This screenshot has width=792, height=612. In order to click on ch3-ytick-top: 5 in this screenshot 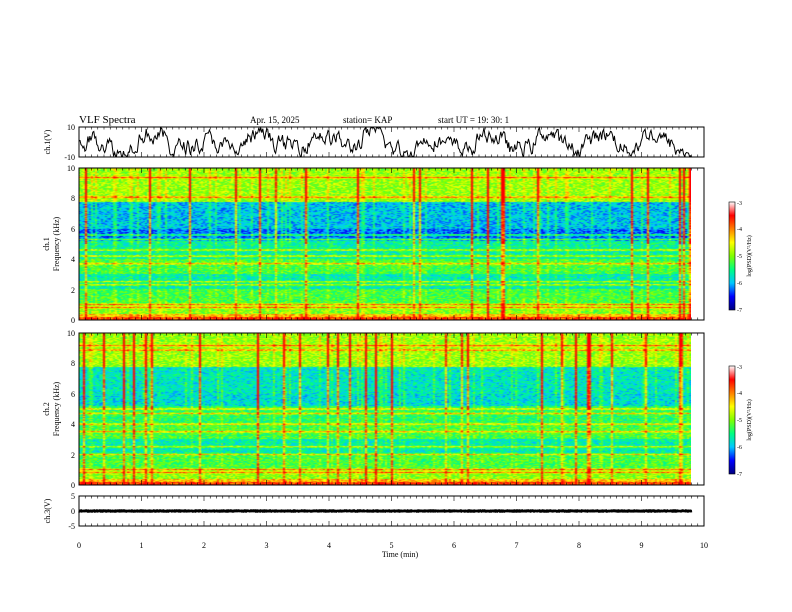, I will do `click(73, 496)`.